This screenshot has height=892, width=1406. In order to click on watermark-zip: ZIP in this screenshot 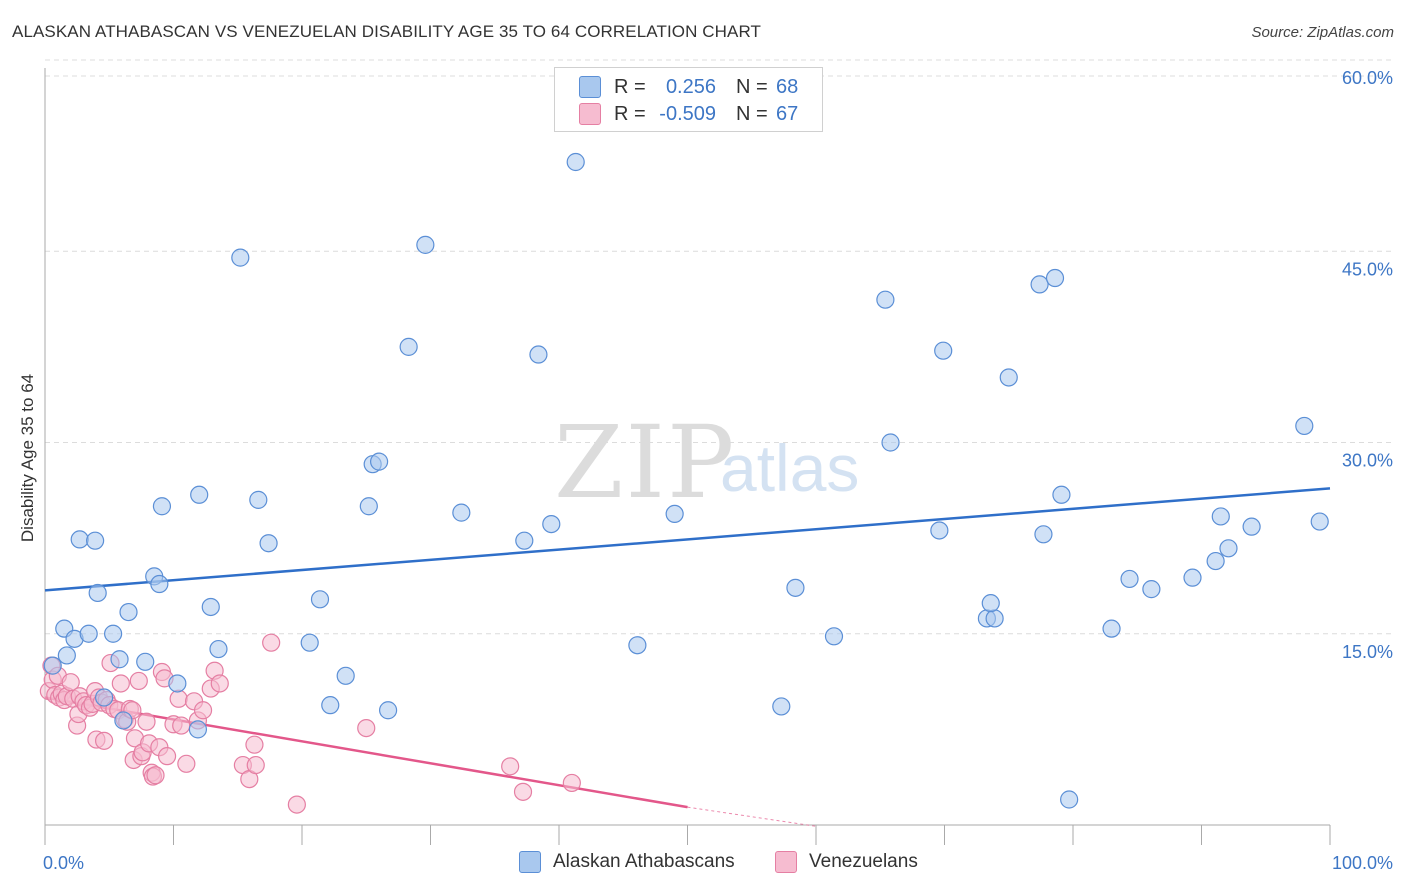, I will do `click(645, 462)`.